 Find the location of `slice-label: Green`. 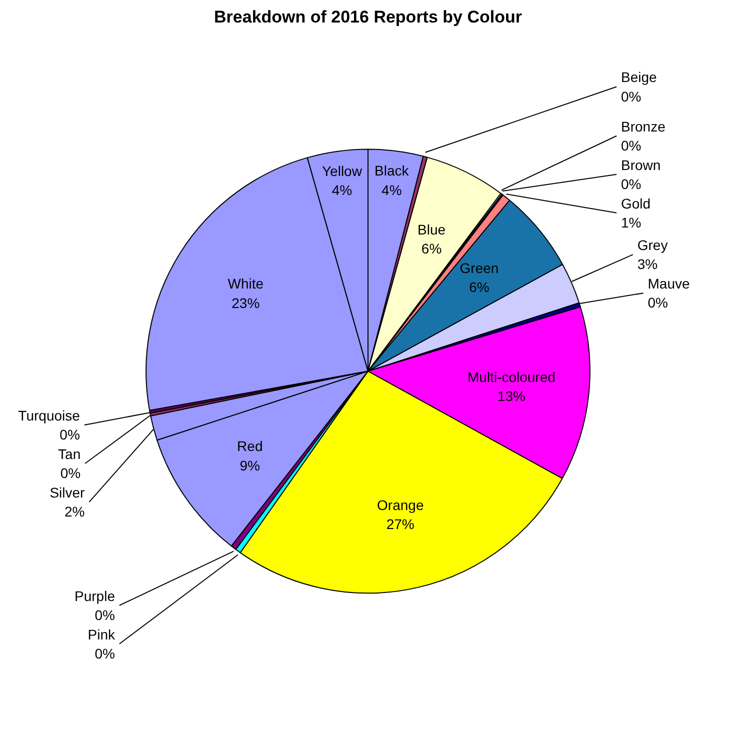

slice-label: Green is located at coordinates (479, 268).